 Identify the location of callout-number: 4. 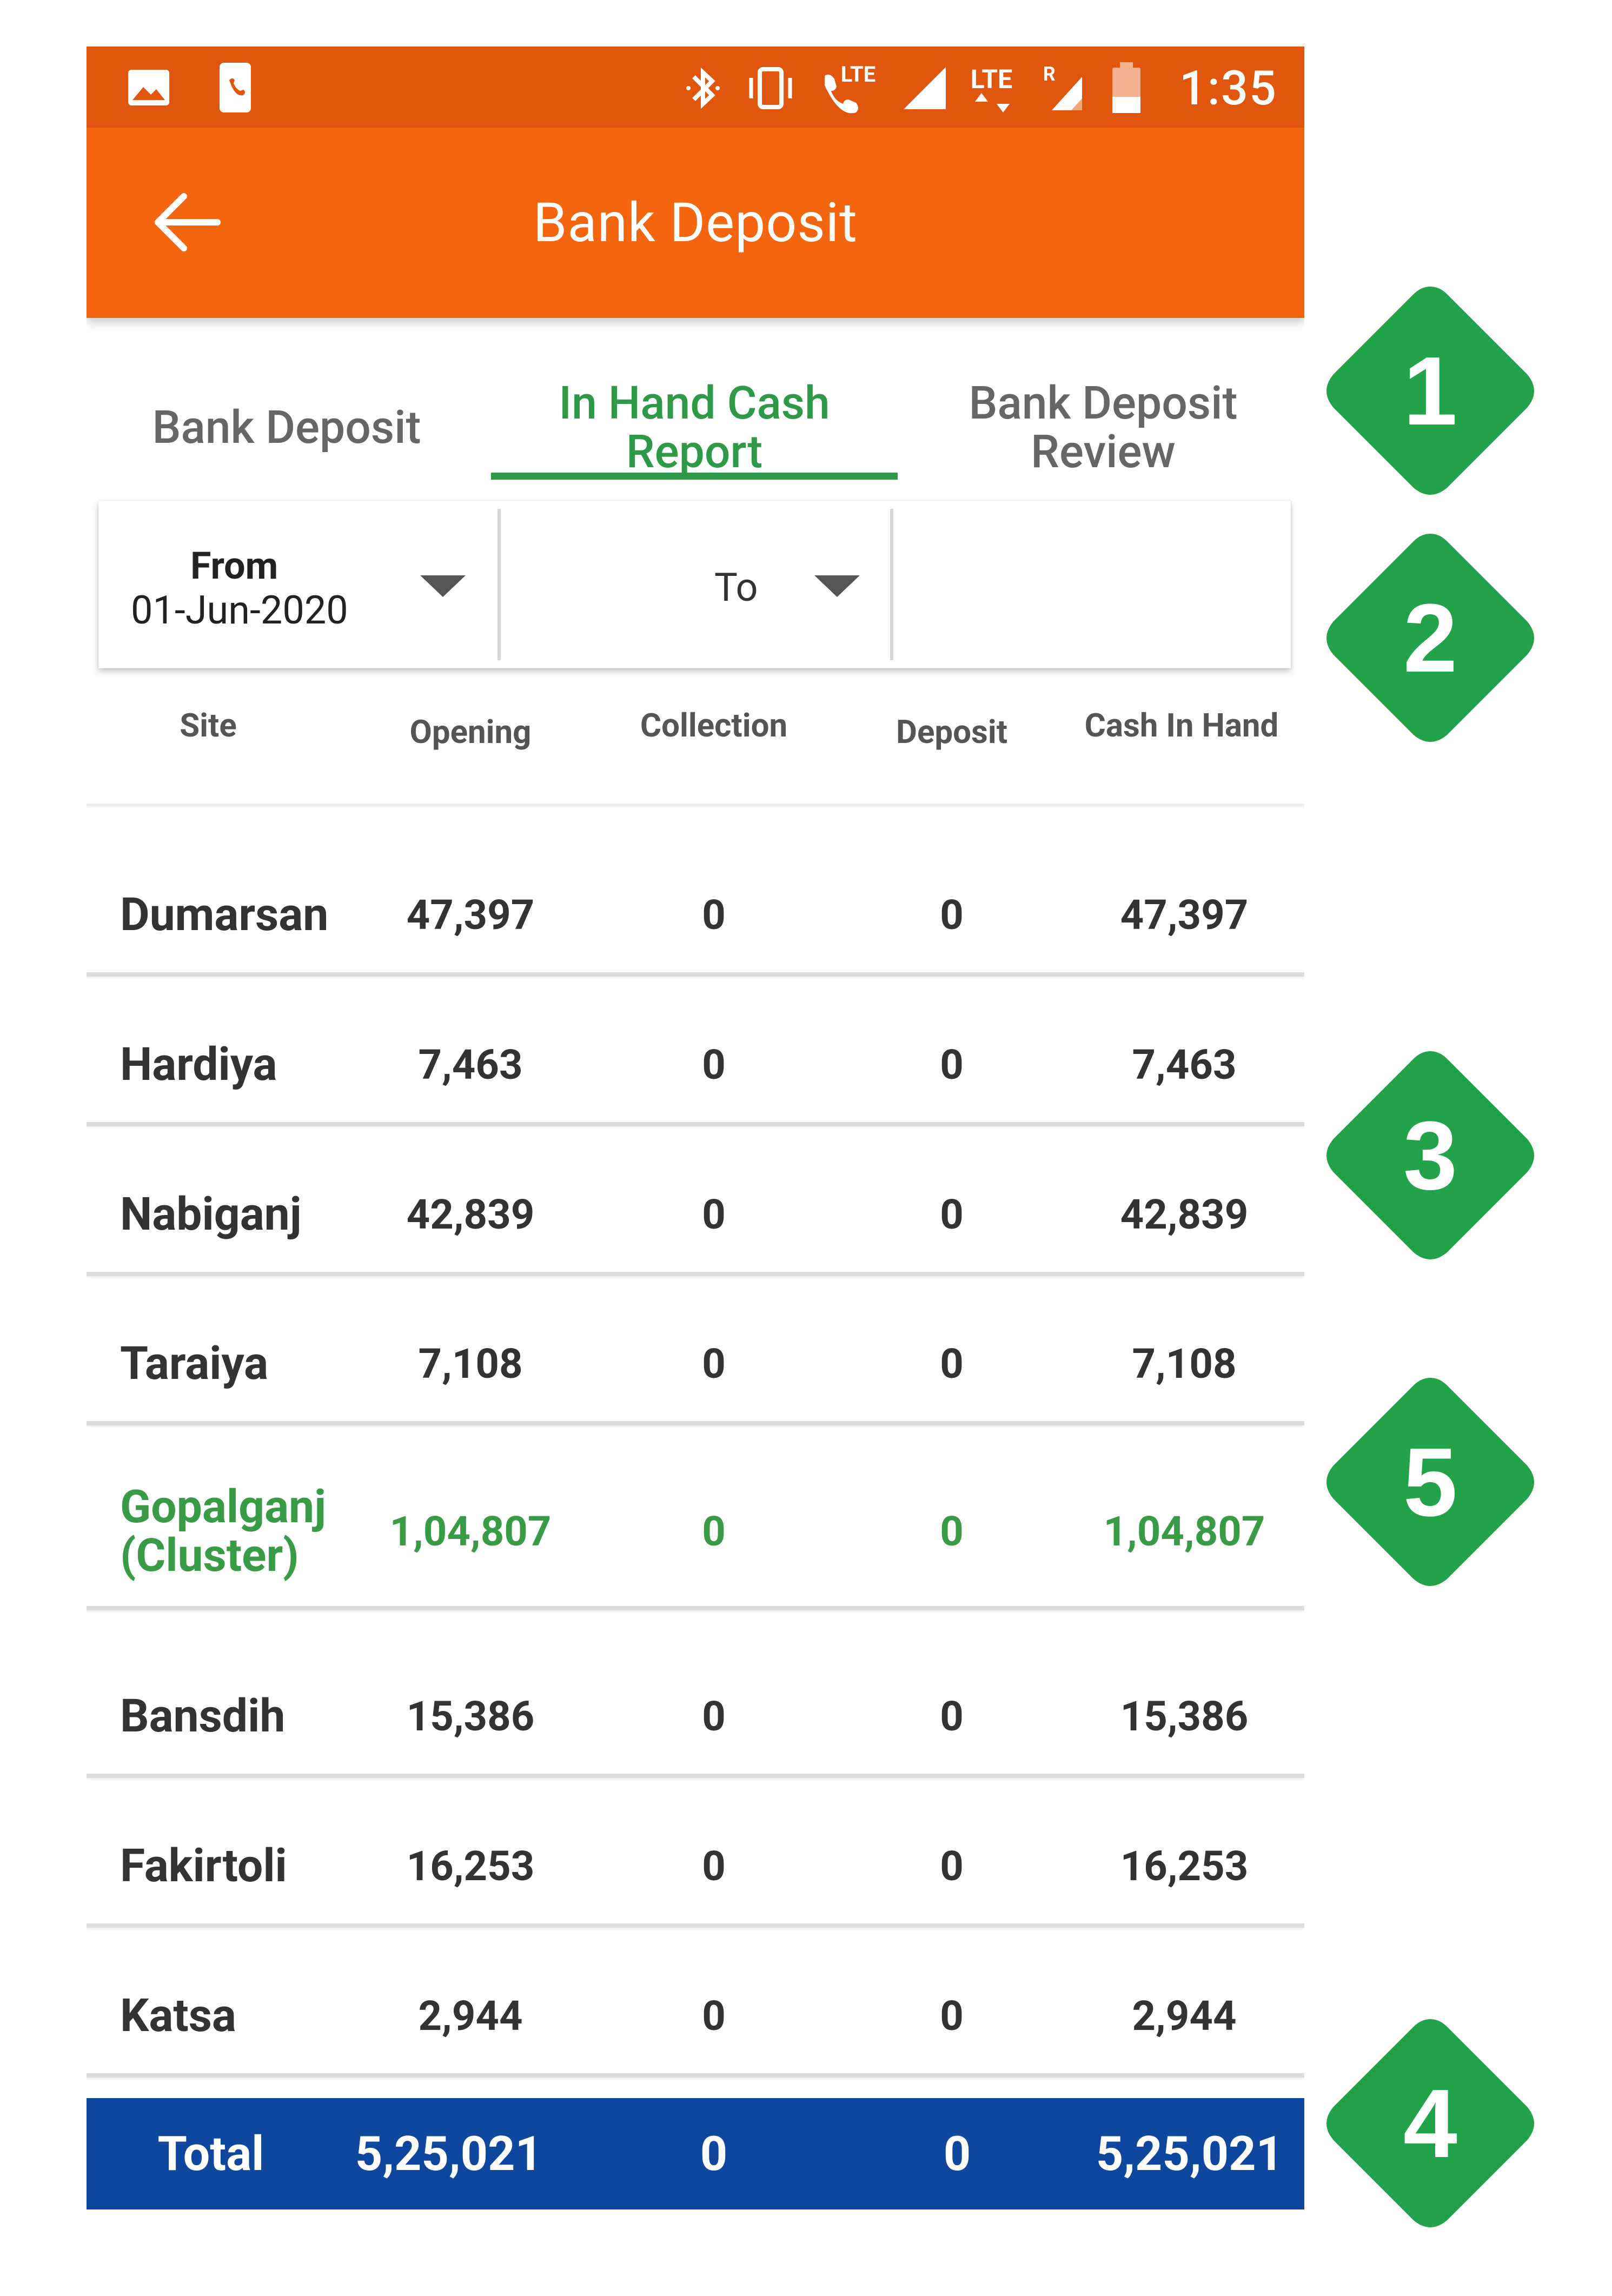
(1430, 2123).